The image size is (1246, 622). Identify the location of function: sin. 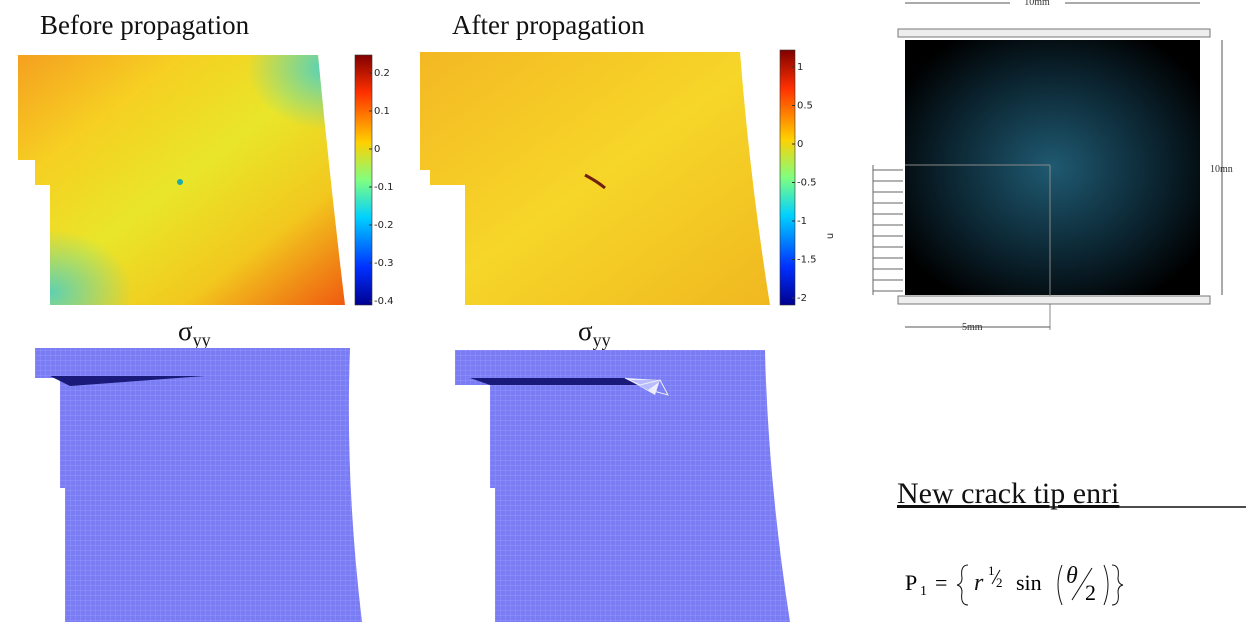
(1029, 582).